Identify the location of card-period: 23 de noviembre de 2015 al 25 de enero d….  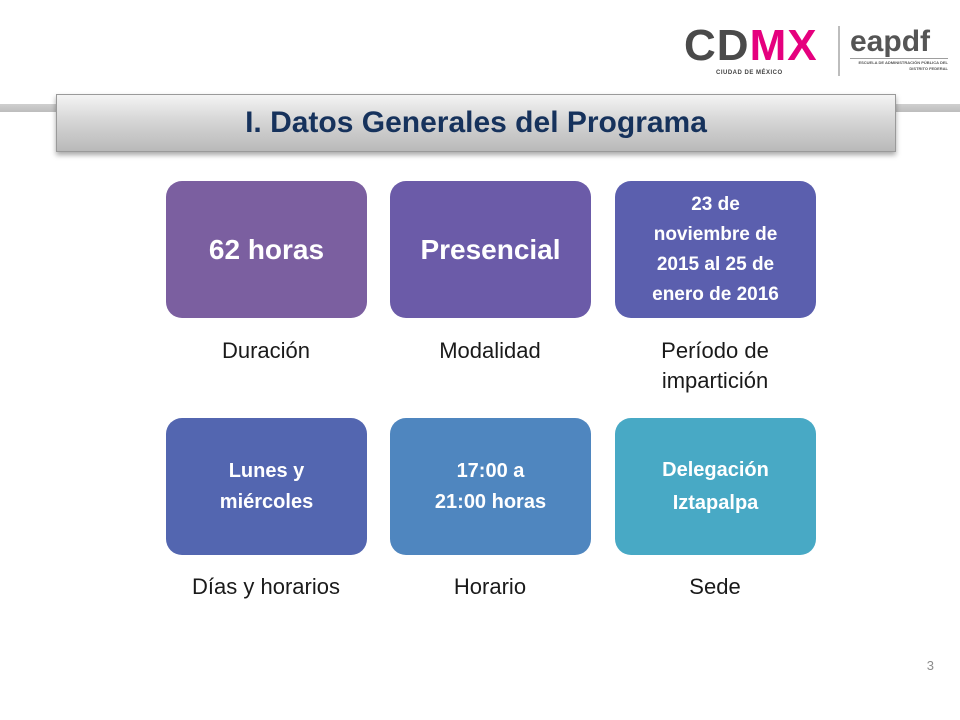
(715, 249).